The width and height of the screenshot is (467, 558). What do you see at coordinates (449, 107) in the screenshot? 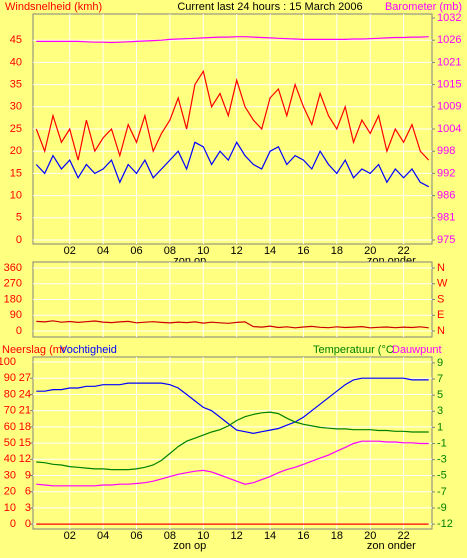
I see `y2-tick-label: 1009` at bounding box center [449, 107].